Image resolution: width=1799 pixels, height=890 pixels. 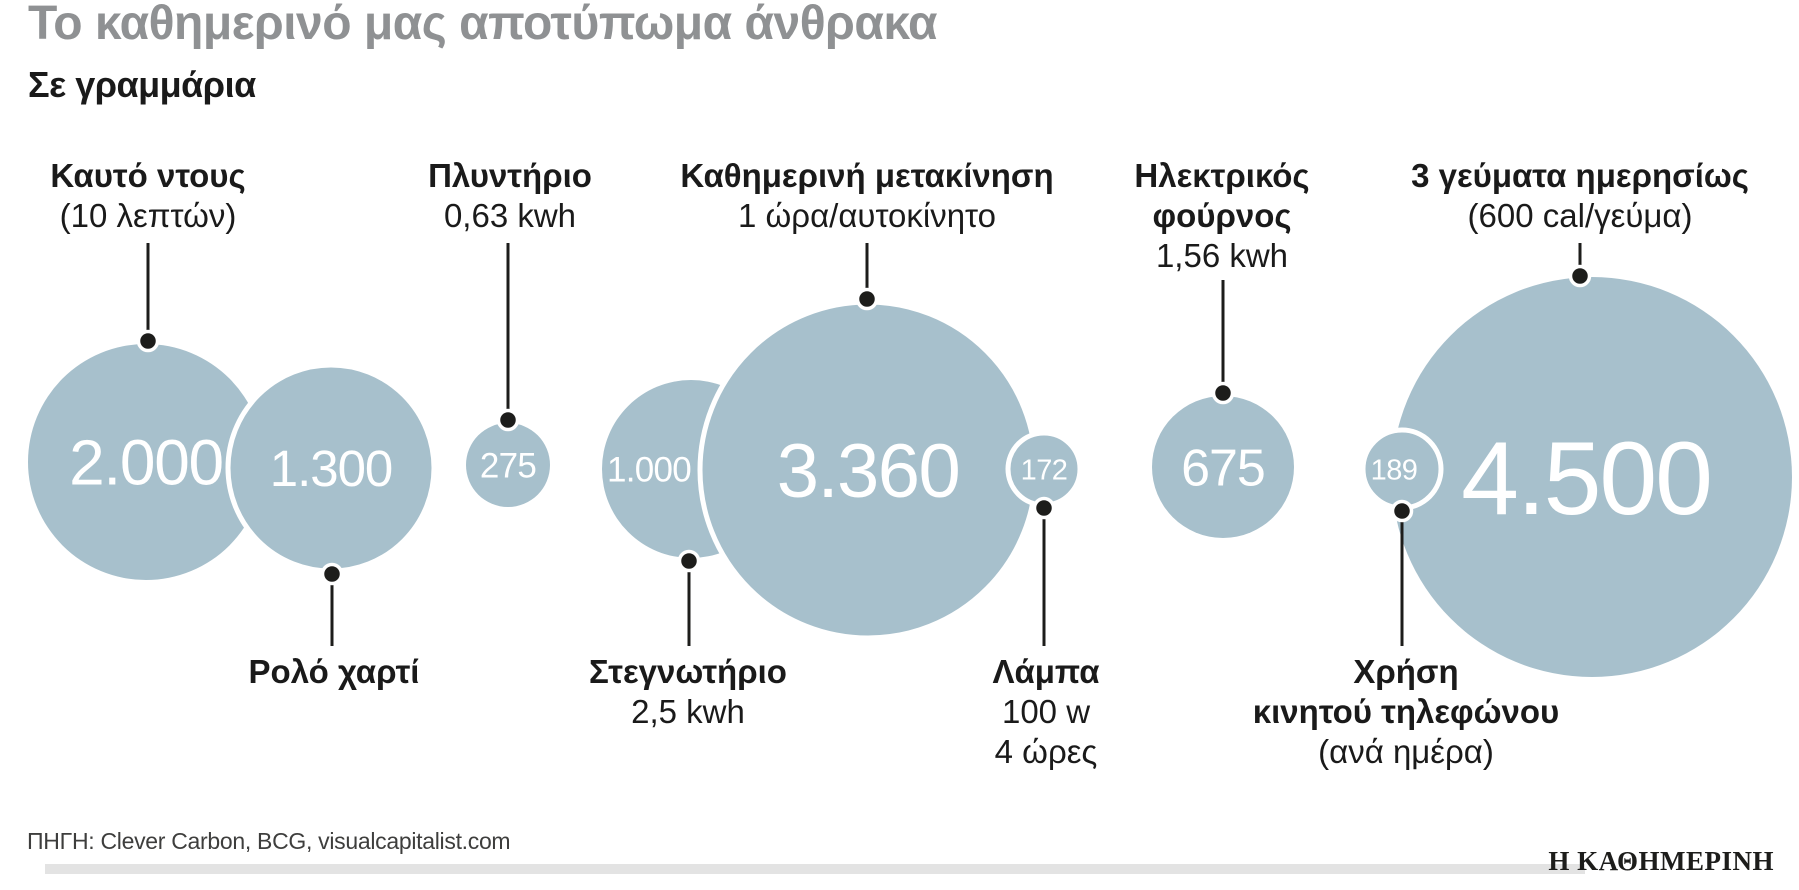 I want to click on leader-dot-shower, so click(x=148, y=341).